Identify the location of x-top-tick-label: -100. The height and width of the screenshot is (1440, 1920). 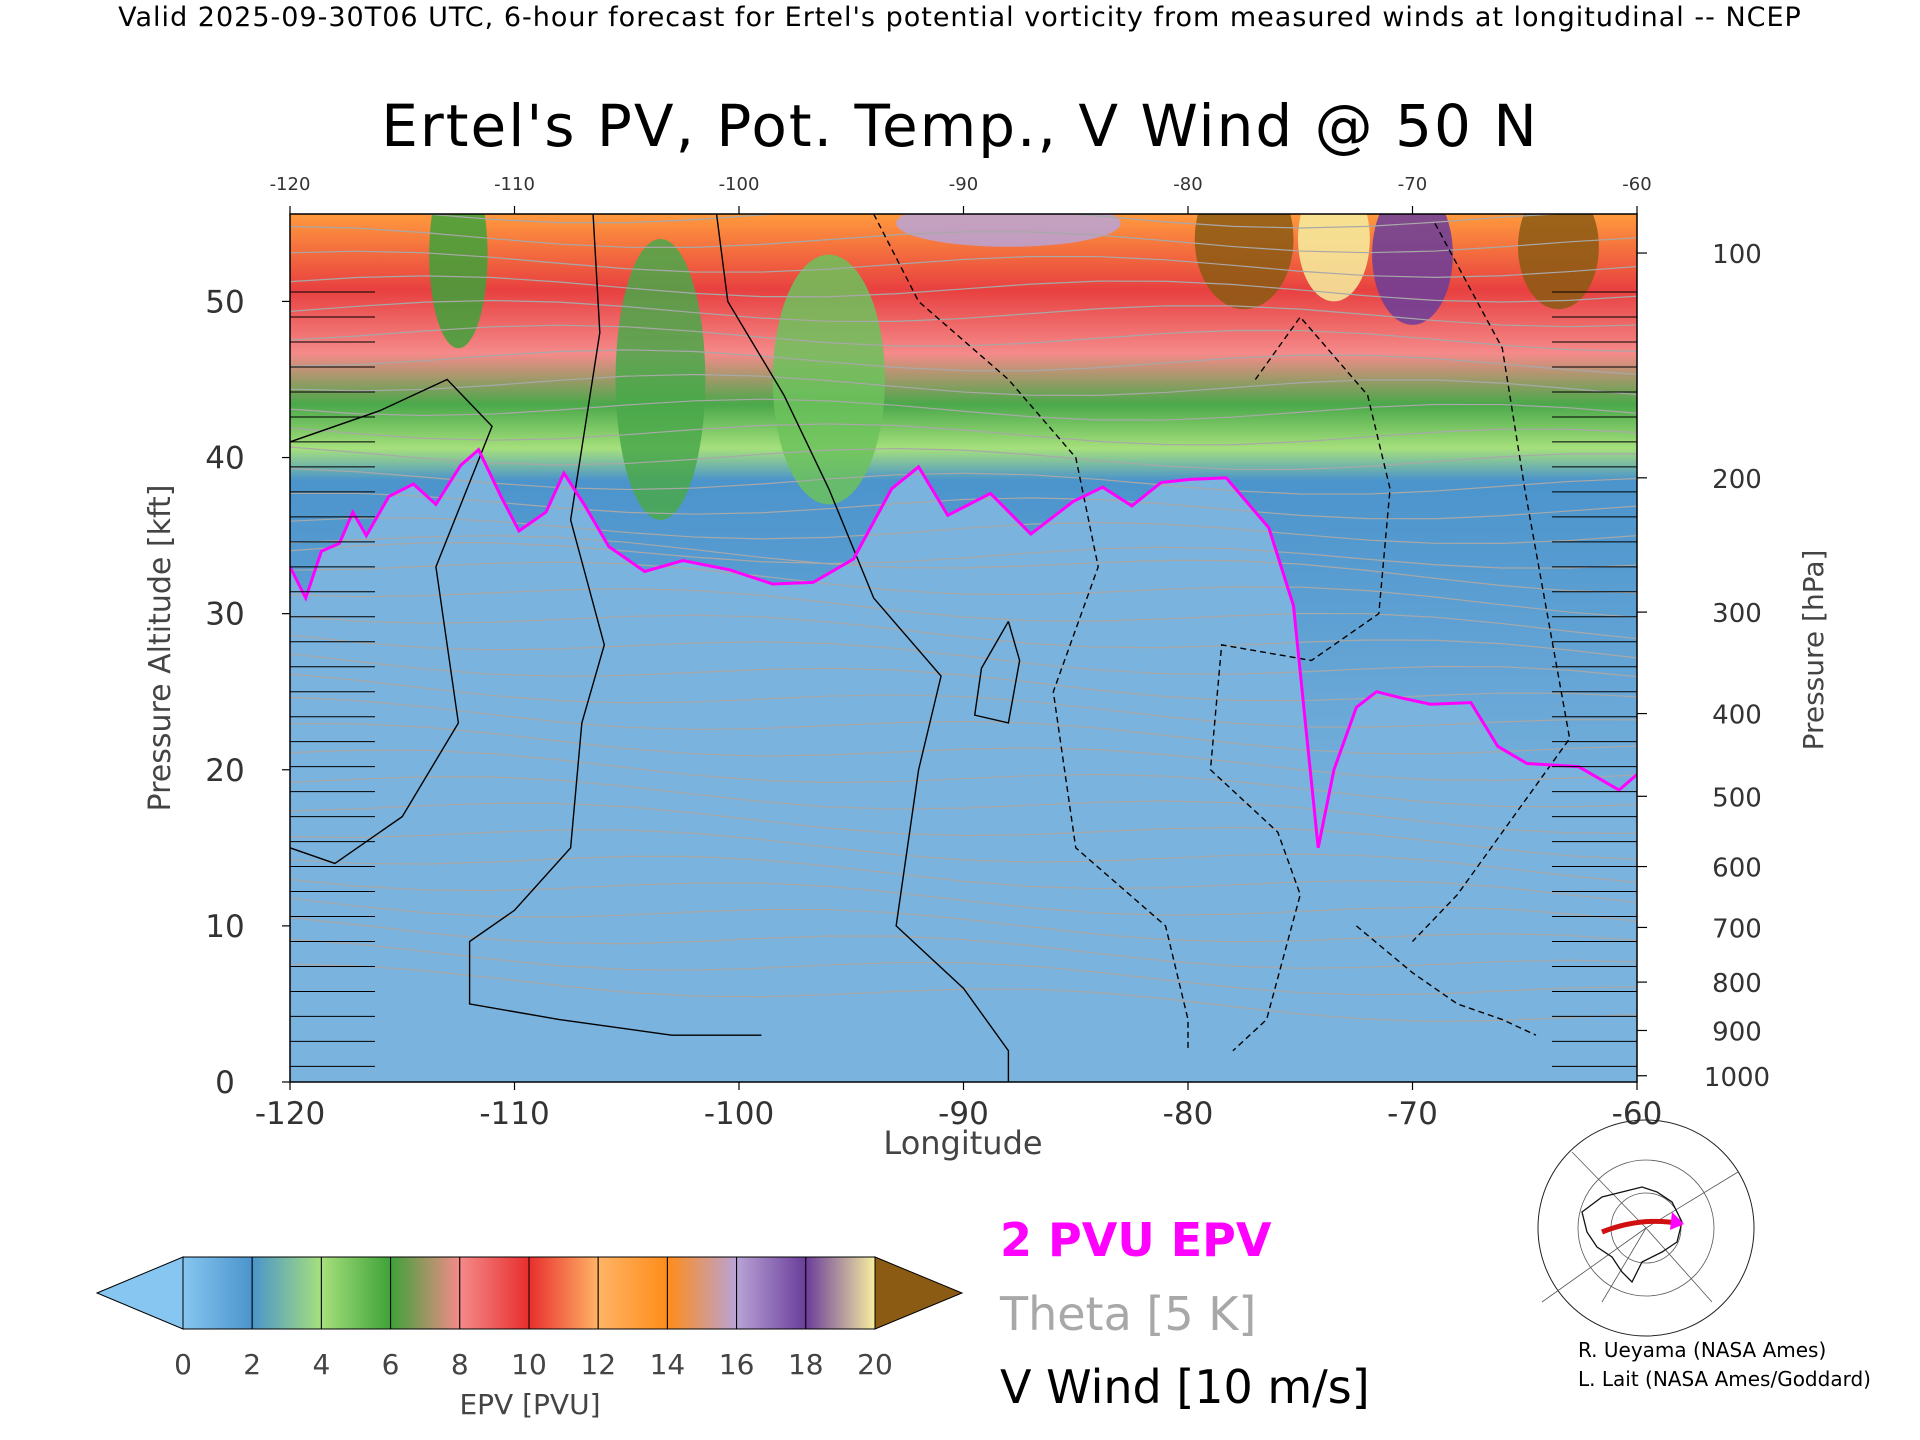
(739, 184).